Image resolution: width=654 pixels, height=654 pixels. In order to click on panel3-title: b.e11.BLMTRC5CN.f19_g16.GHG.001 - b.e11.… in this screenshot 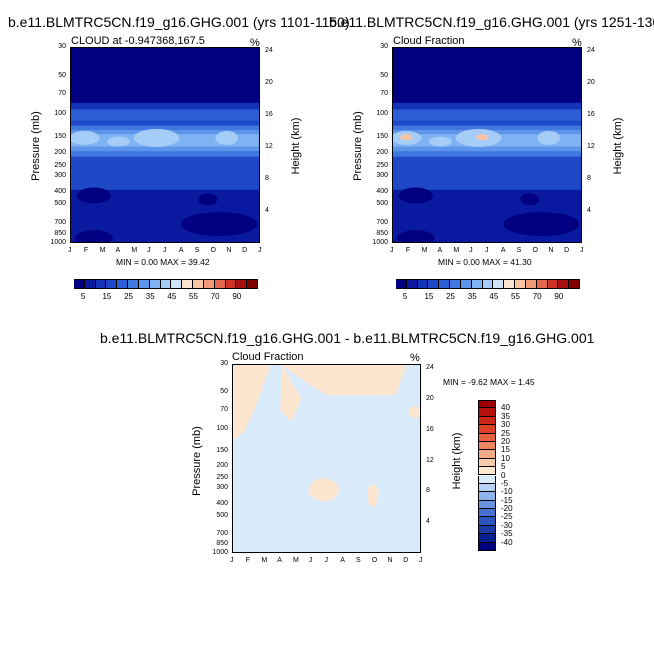, I will do `click(347, 338)`.